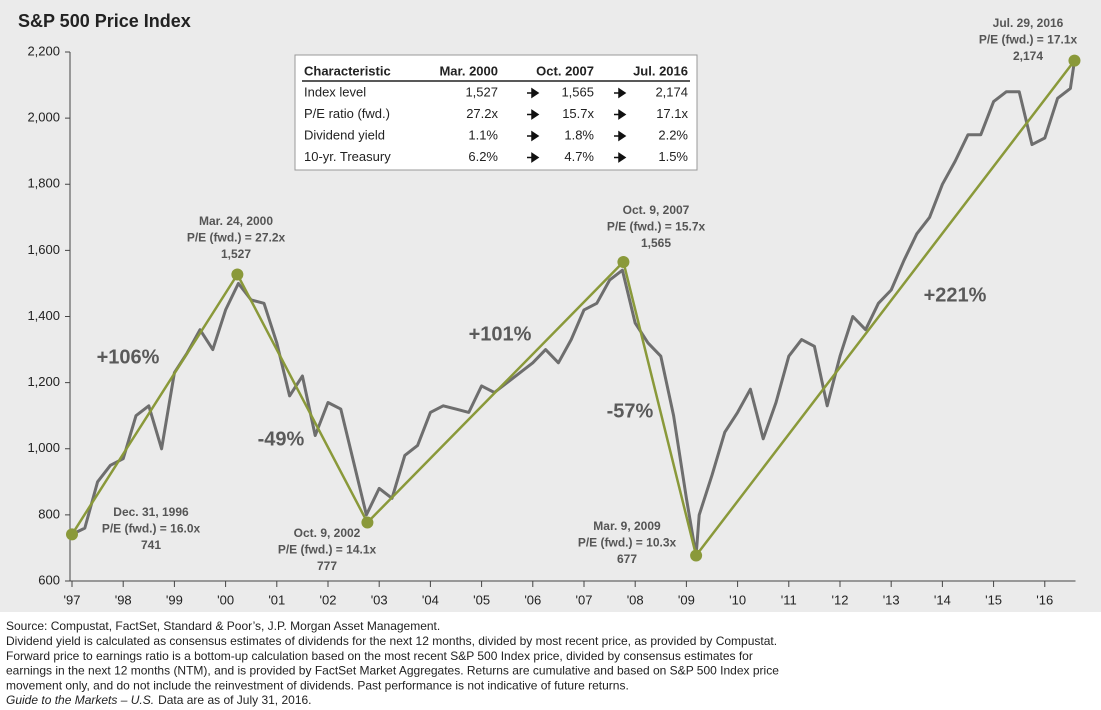  Describe the element at coordinates (673, 156) in the screenshot. I see `table-cell: 1.5%` at that location.